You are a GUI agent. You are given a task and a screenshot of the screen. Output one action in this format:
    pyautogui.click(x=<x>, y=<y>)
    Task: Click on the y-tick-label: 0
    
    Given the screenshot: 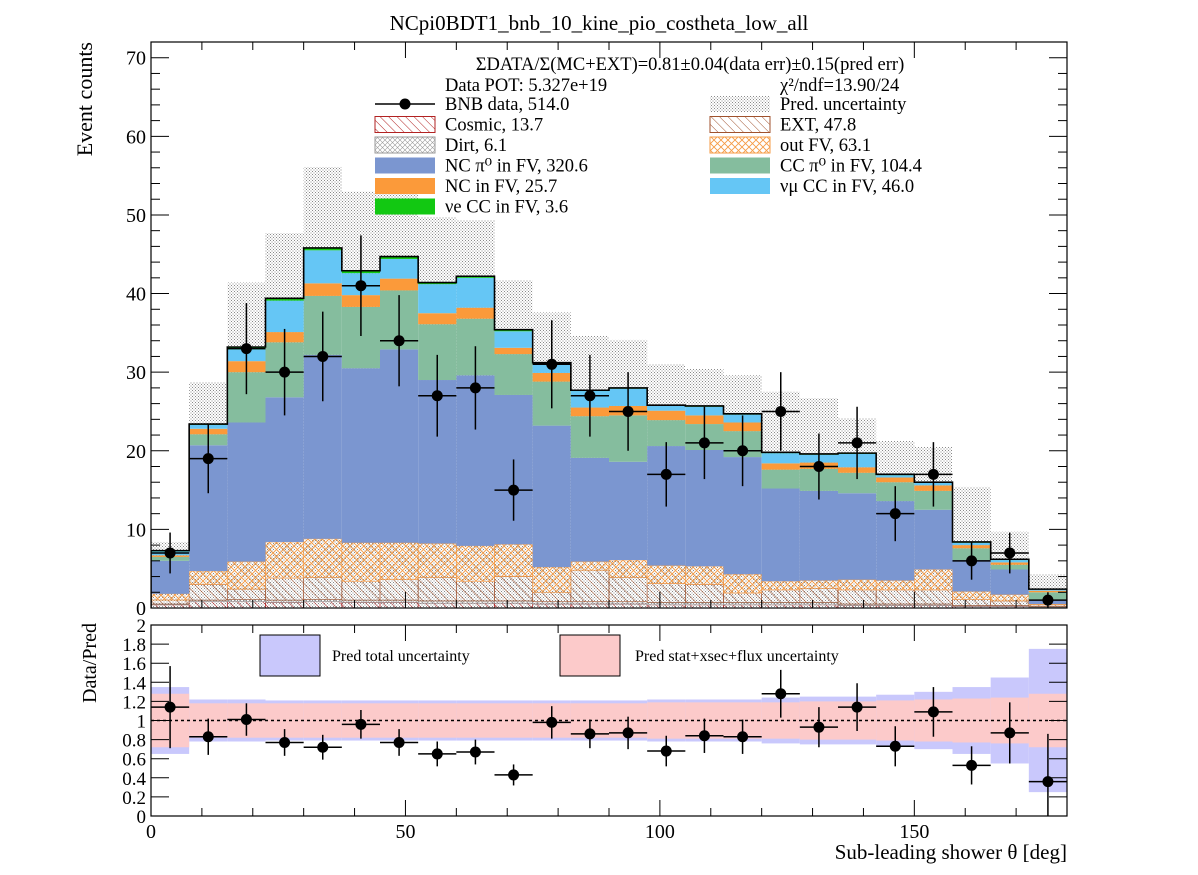 What is the action you would take?
    pyautogui.click(x=141, y=609)
    